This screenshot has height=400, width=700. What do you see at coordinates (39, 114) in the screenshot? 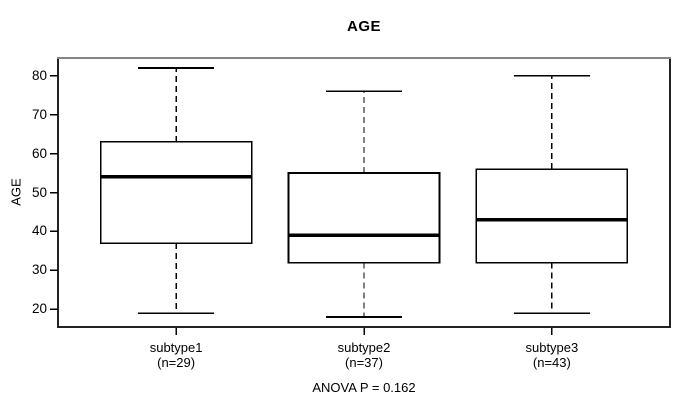
I see `y-tick-label: 70` at bounding box center [39, 114].